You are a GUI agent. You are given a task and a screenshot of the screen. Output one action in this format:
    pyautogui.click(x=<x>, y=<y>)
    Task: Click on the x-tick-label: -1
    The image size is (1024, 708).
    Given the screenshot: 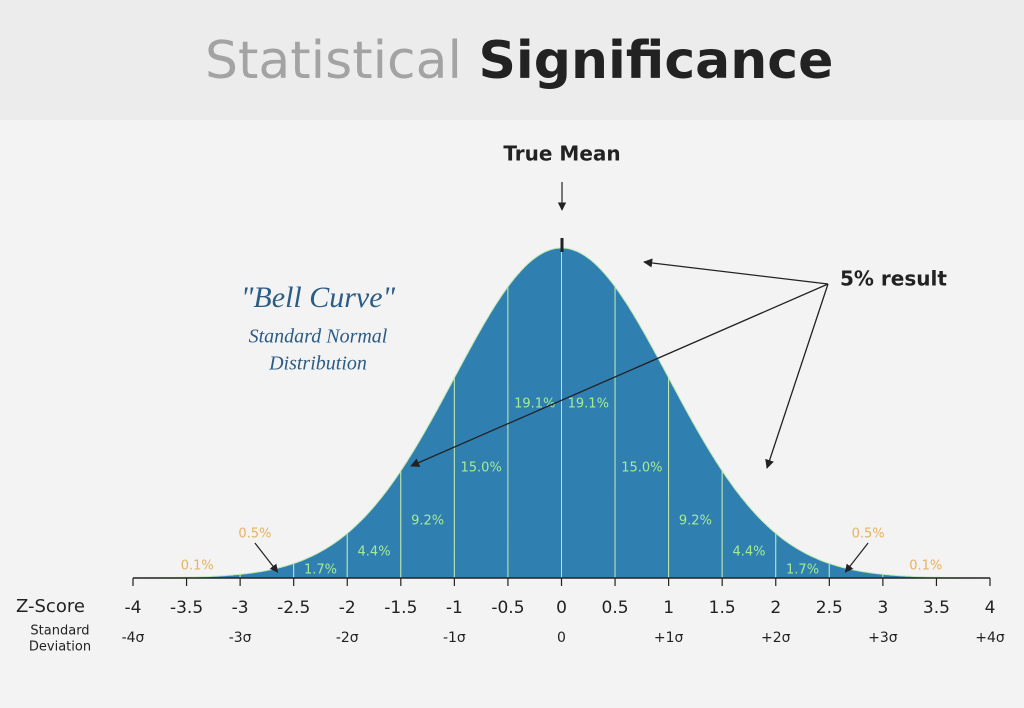 What is the action you would take?
    pyautogui.click(x=454, y=608)
    